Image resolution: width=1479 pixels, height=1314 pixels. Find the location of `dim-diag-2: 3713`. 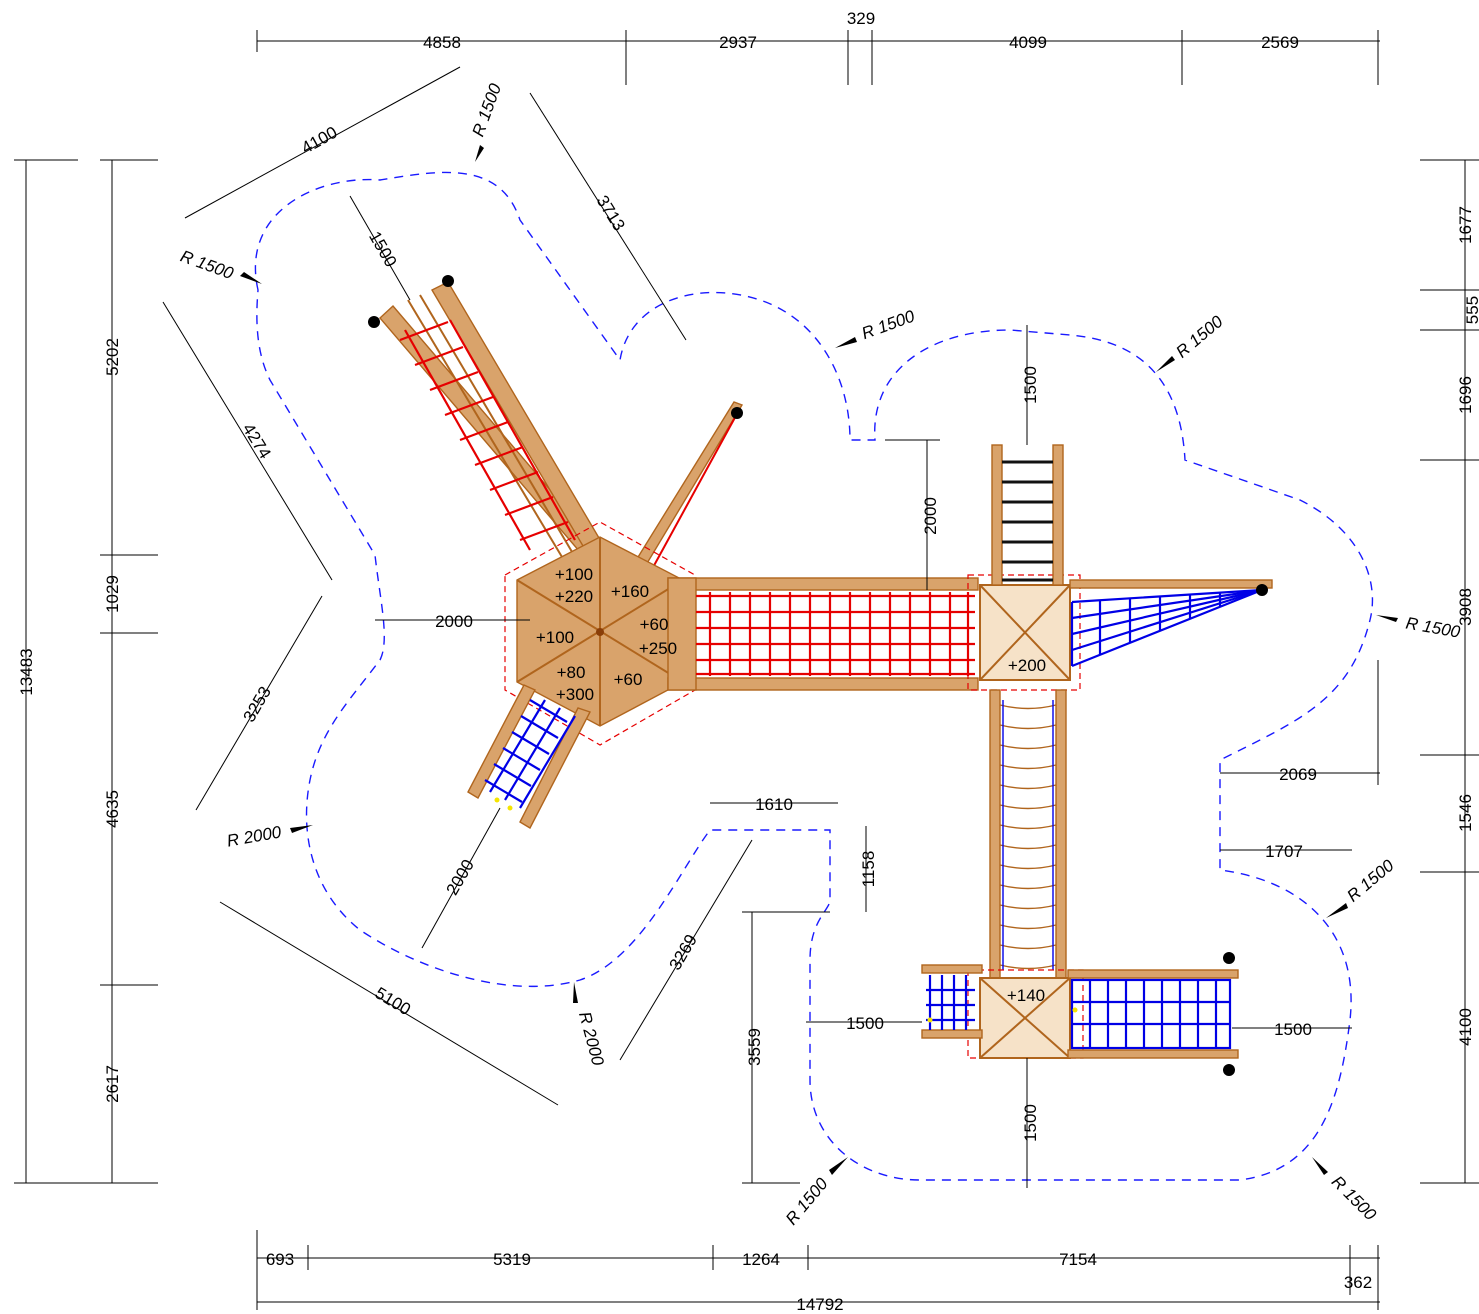

dim-diag-2: 3713 is located at coordinates (611, 213).